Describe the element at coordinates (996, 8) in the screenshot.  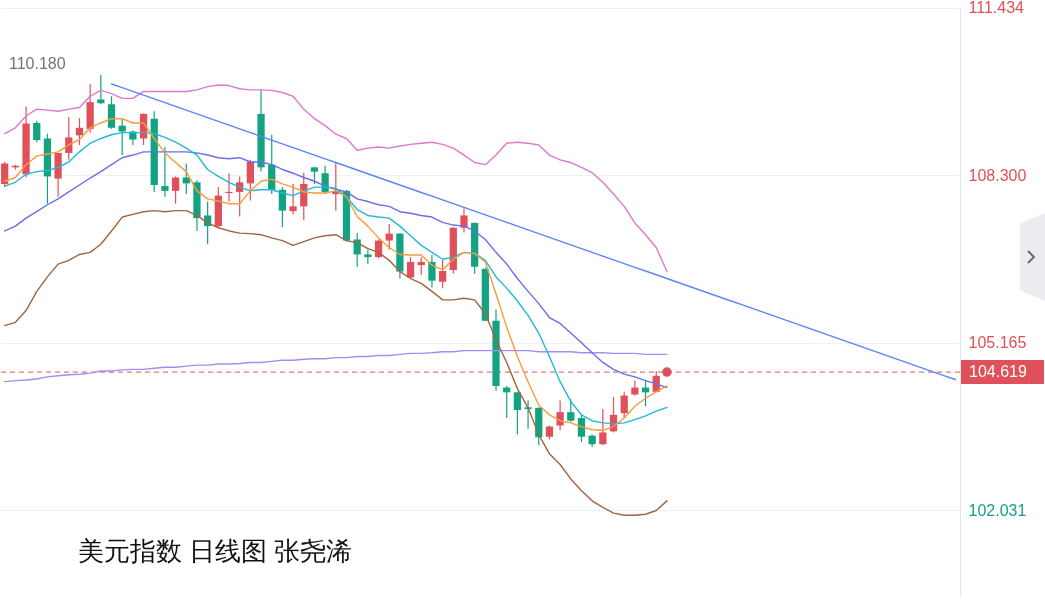
I see `y-tick-label: 111.434` at that location.